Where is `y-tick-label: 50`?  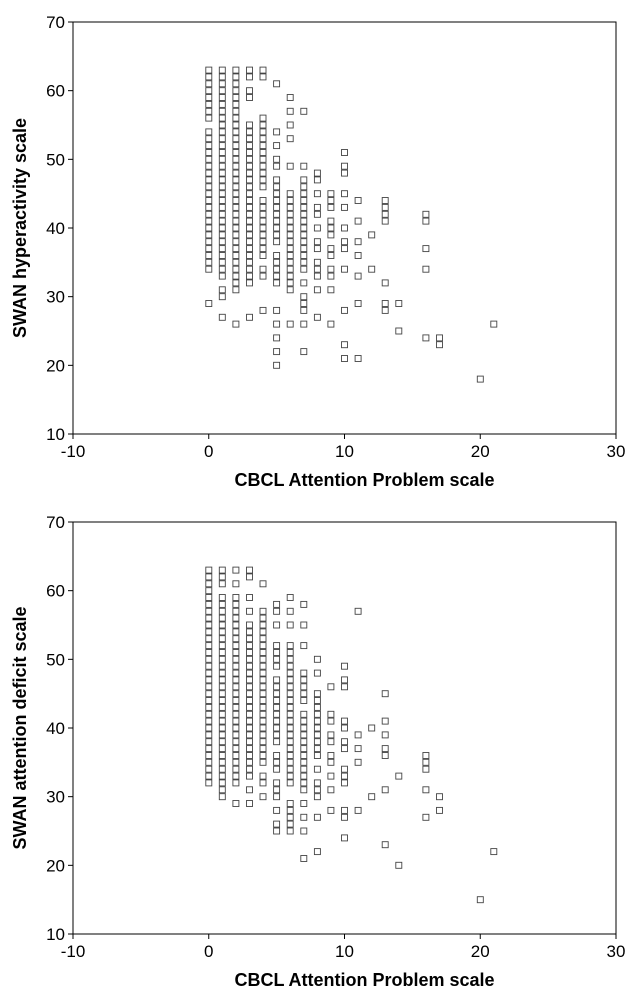
y-tick-label: 50 is located at coordinates (55, 159).